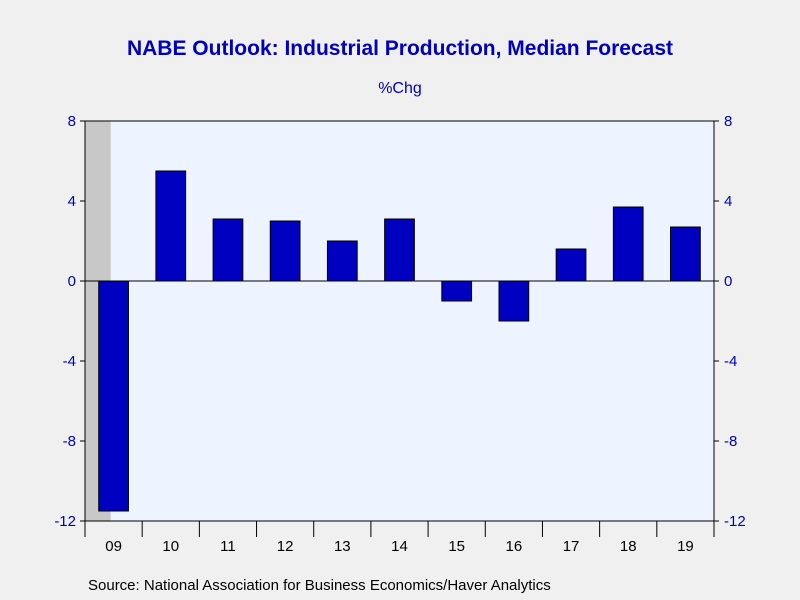 Image resolution: width=800 pixels, height=600 pixels. I want to click on chart-subtitle: %Chg, so click(400, 88).